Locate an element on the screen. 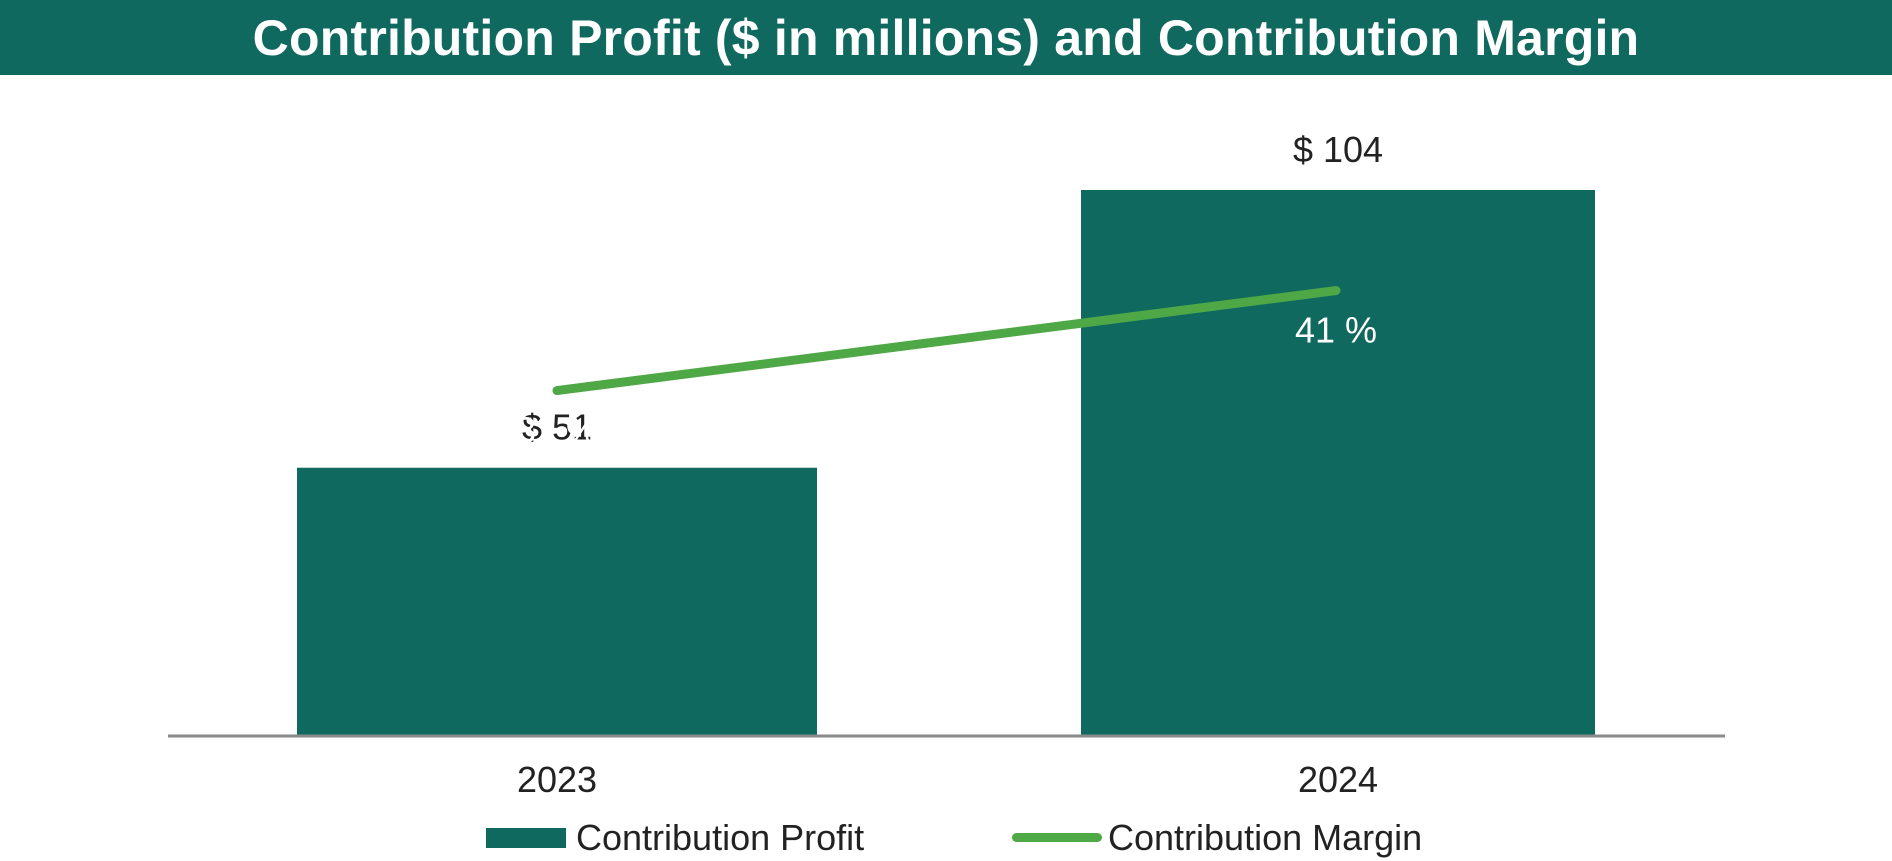  legend-swatch-line is located at coordinates (1057, 837).